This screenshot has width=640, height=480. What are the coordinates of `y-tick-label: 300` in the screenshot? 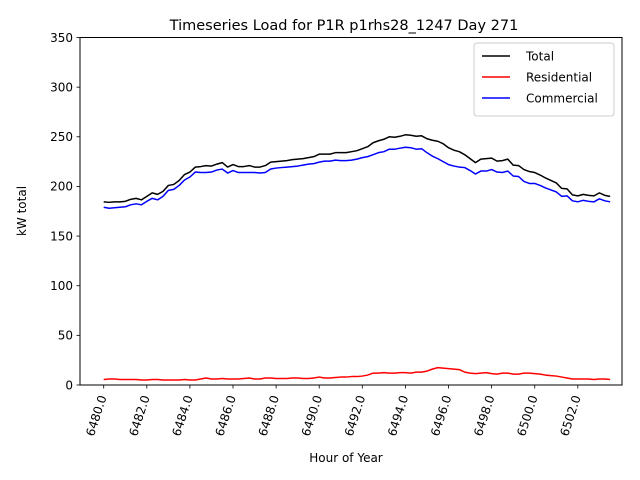 It's located at (61, 87).